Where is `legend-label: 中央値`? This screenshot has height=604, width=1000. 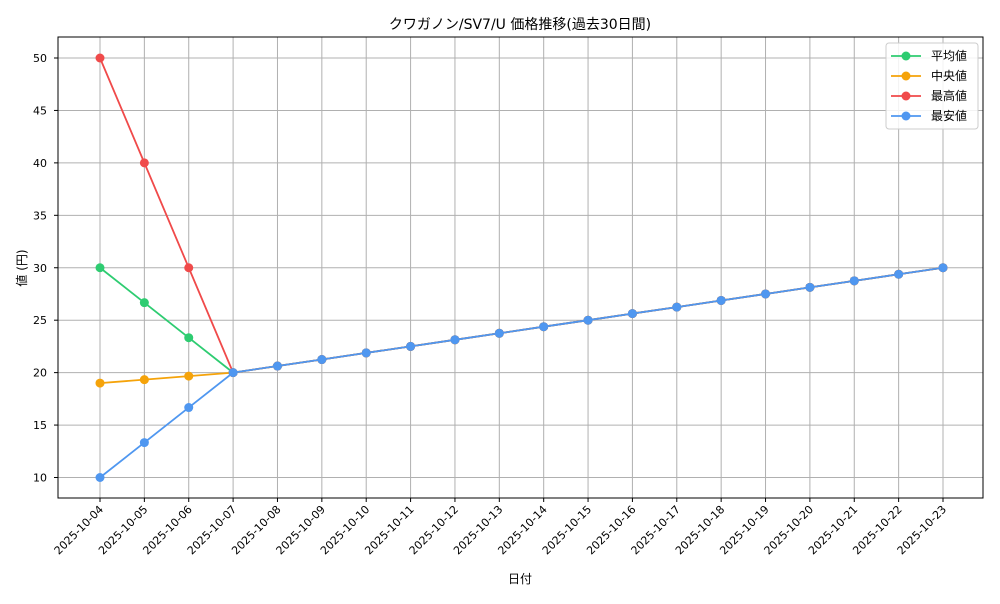 legend-label: 中央値 is located at coordinates (949, 75).